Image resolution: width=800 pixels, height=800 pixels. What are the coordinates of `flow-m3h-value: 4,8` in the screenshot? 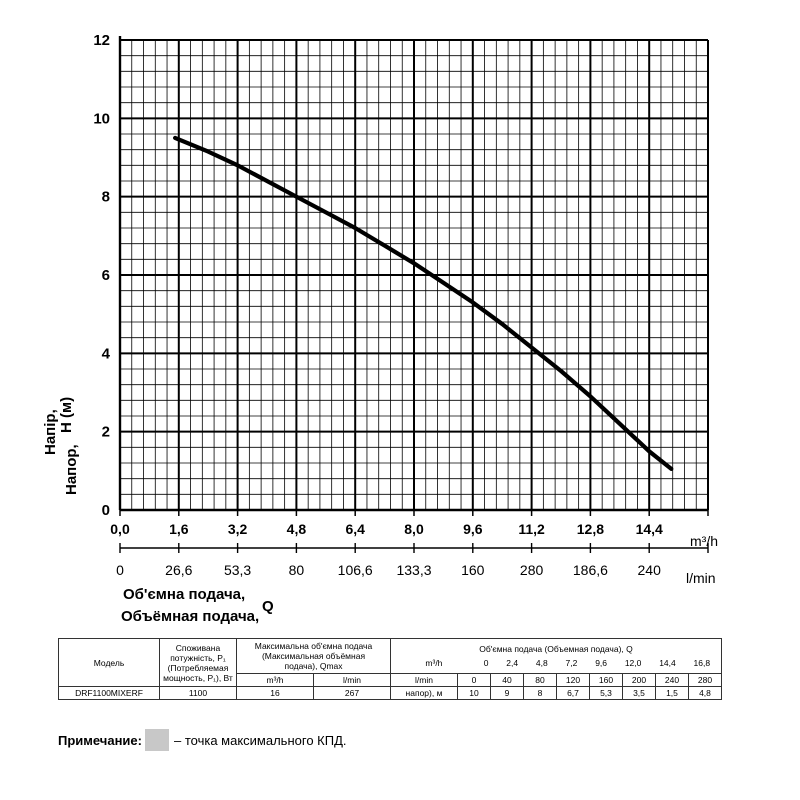 It's located at (541, 663).